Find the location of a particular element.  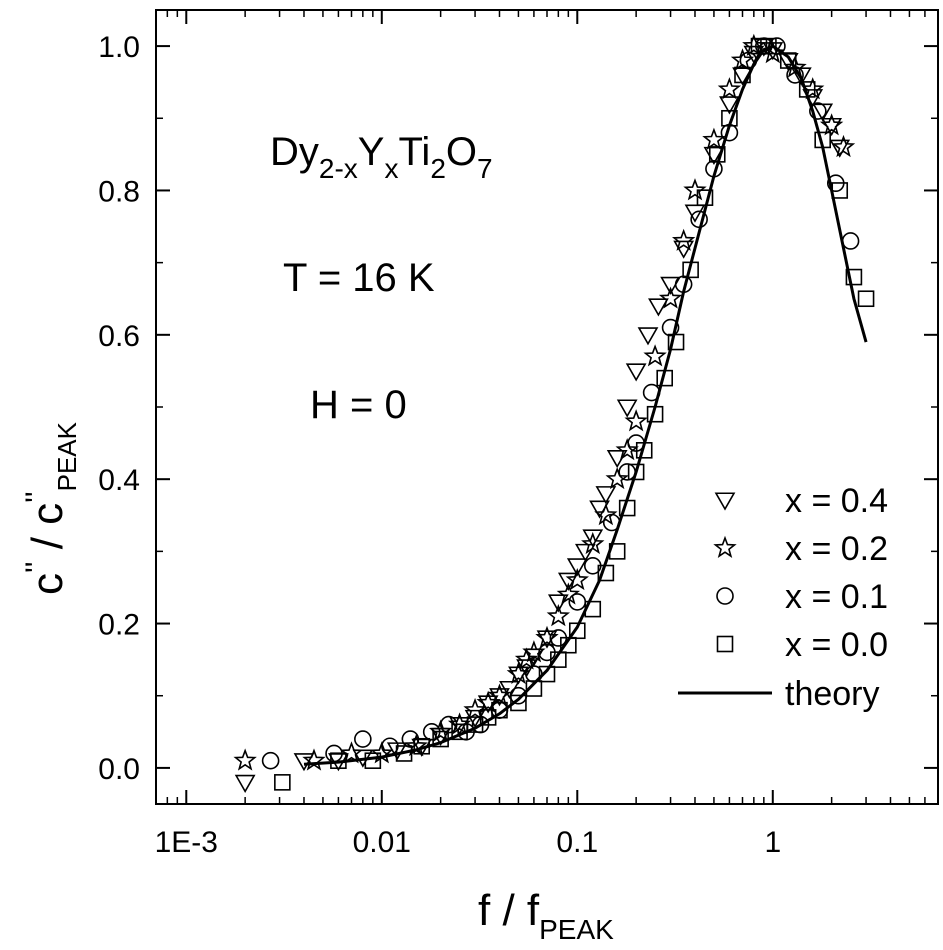

legend-marker-triangle-down is located at coordinates (725, 501).